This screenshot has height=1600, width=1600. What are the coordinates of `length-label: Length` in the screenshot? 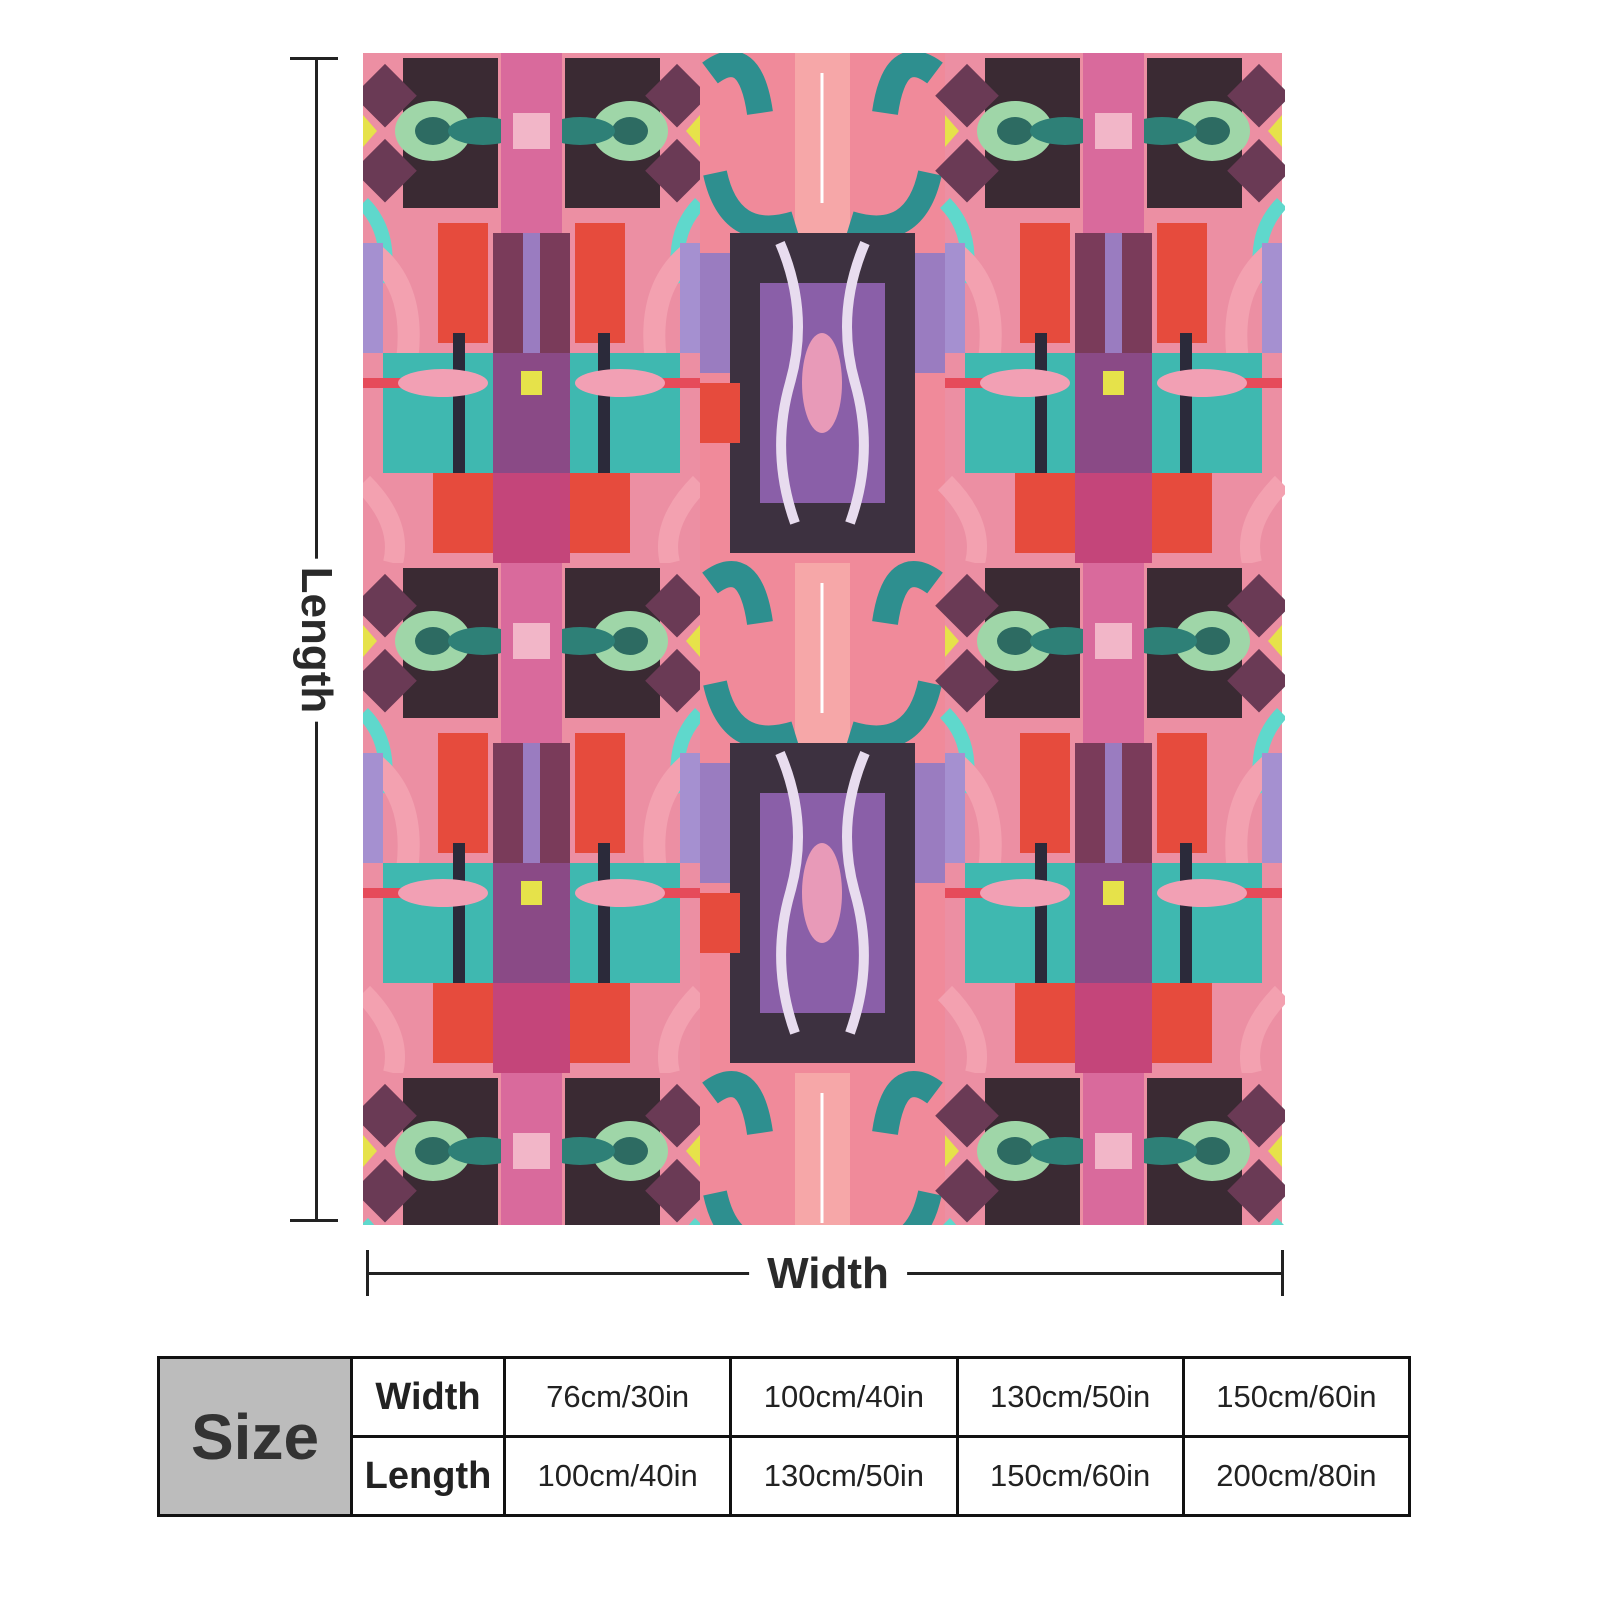 It's located at (316, 640).